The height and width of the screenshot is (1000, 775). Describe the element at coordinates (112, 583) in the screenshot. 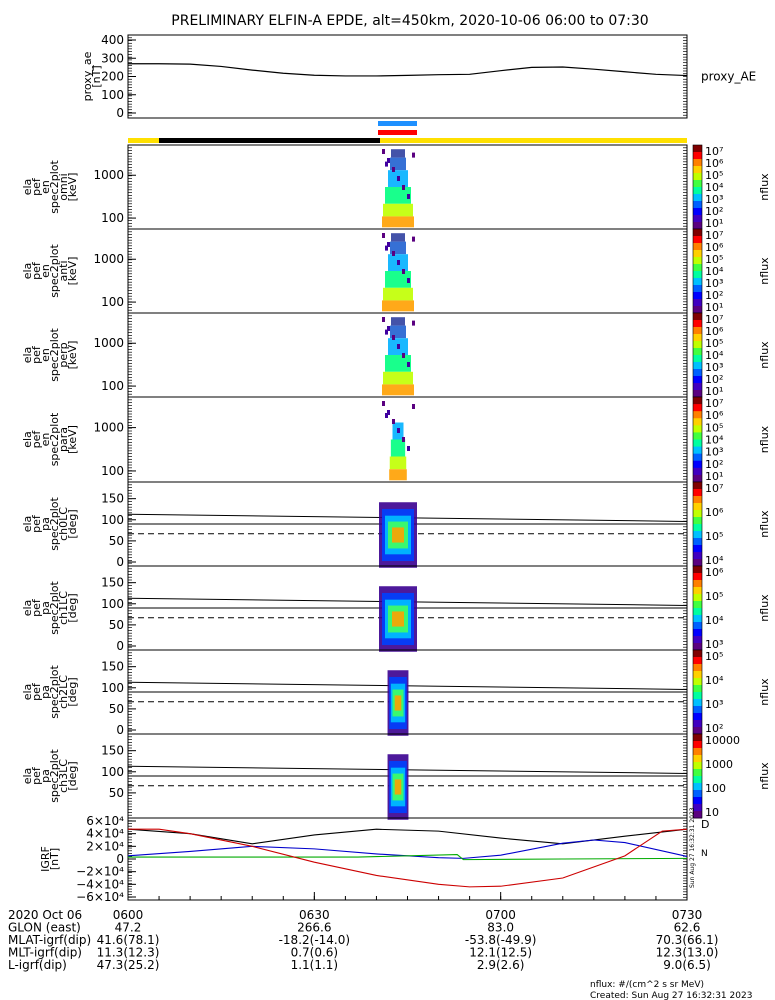

I see `y-tick-label: 150` at that location.